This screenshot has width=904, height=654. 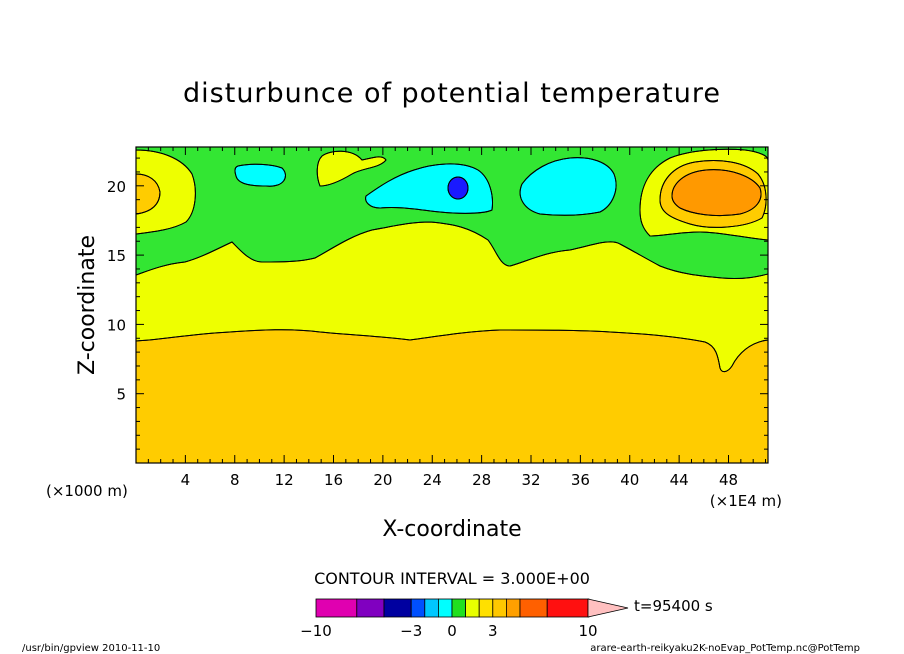 I want to click on colorbar-tick-label: 10, so click(x=587, y=631).